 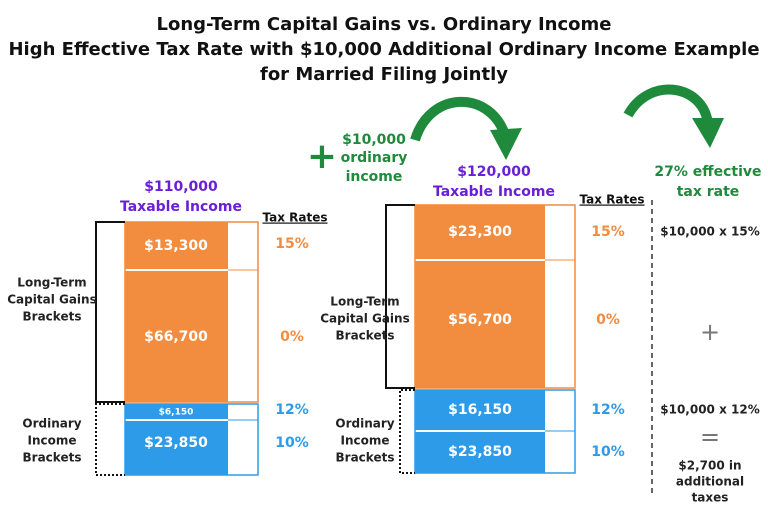 I want to click on income: $120,000, so click(x=494, y=172).